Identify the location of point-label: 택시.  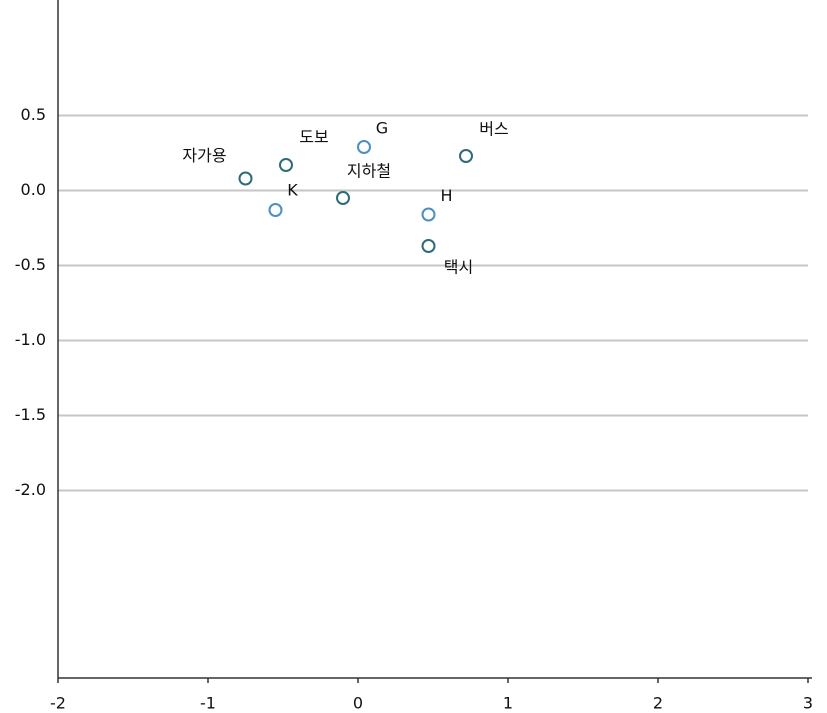
(458, 267).